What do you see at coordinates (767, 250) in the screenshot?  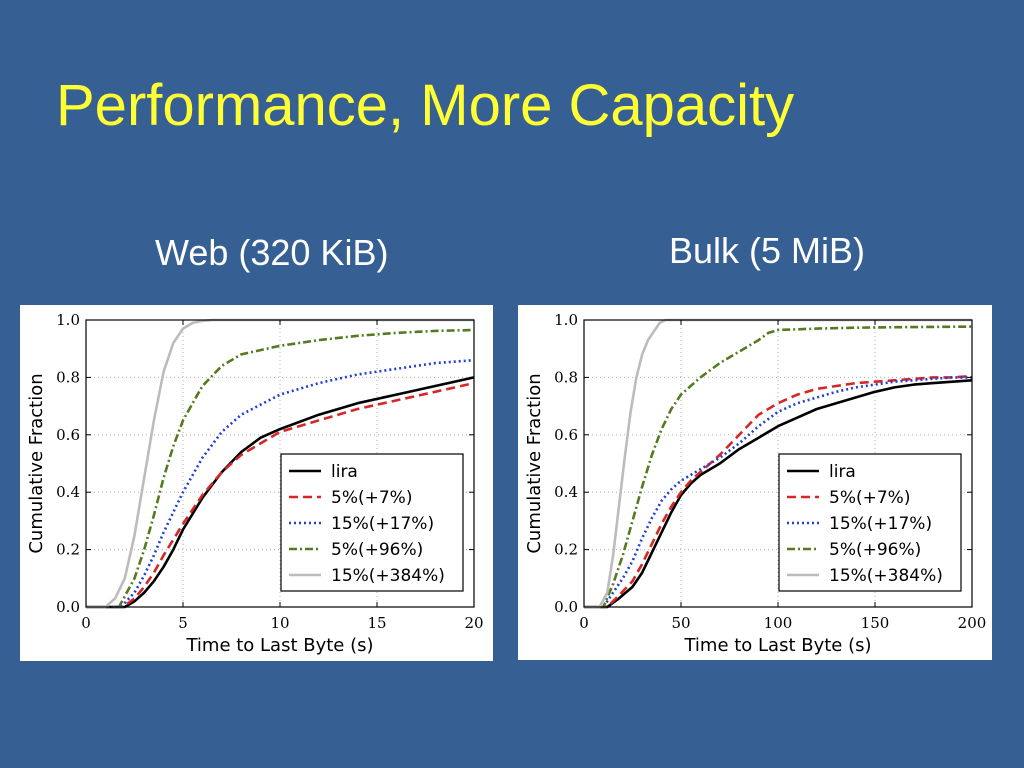 I see `chart-title-bulk: Bulk (5 MiB)` at bounding box center [767, 250].